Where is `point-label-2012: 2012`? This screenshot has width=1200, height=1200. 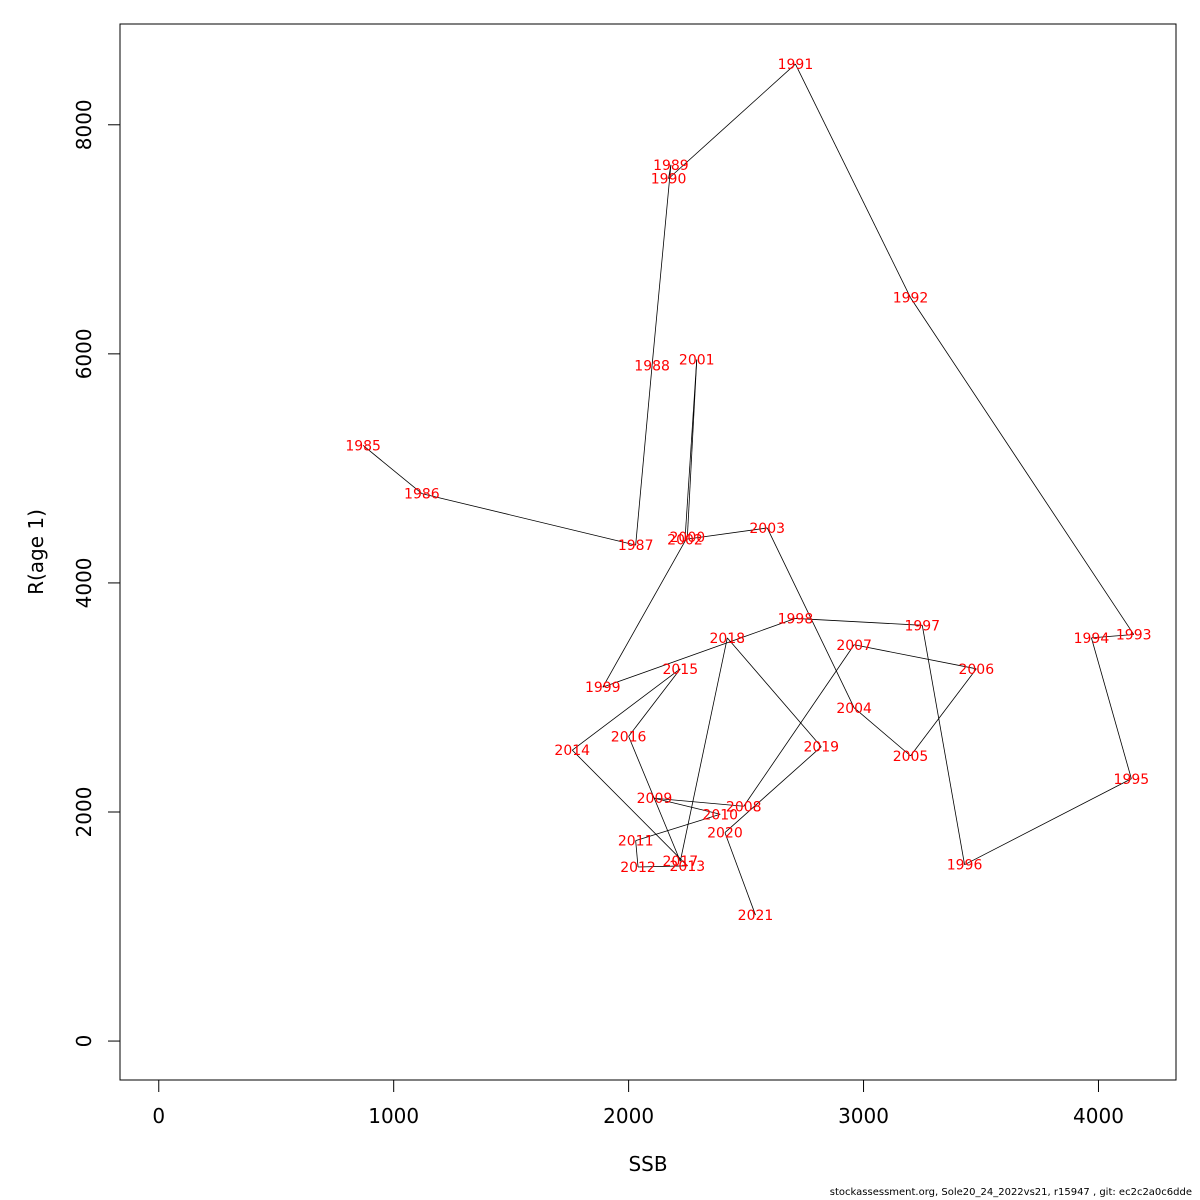
point-label-2012: 2012 is located at coordinates (638, 868).